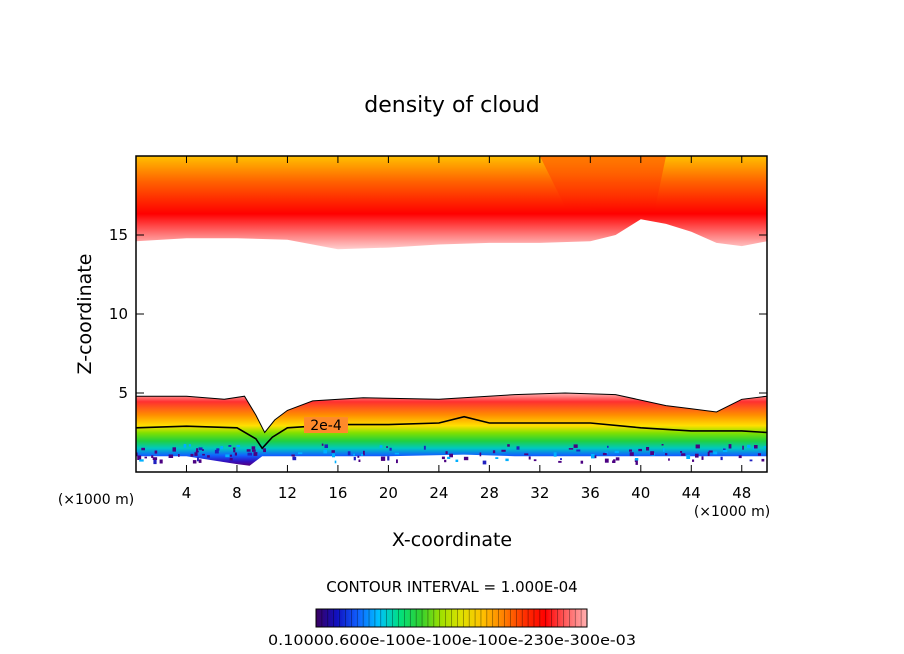  Describe the element at coordinates (388, 493) in the screenshot. I see `x-tick-label: 20` at that location.